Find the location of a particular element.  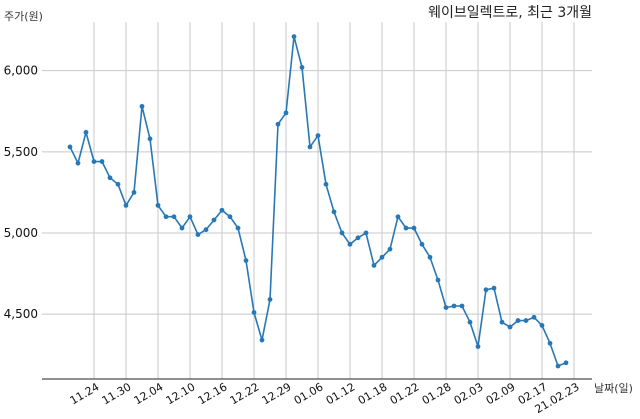

x-tick-label: 01.28 is located at coordinates (437, 393).